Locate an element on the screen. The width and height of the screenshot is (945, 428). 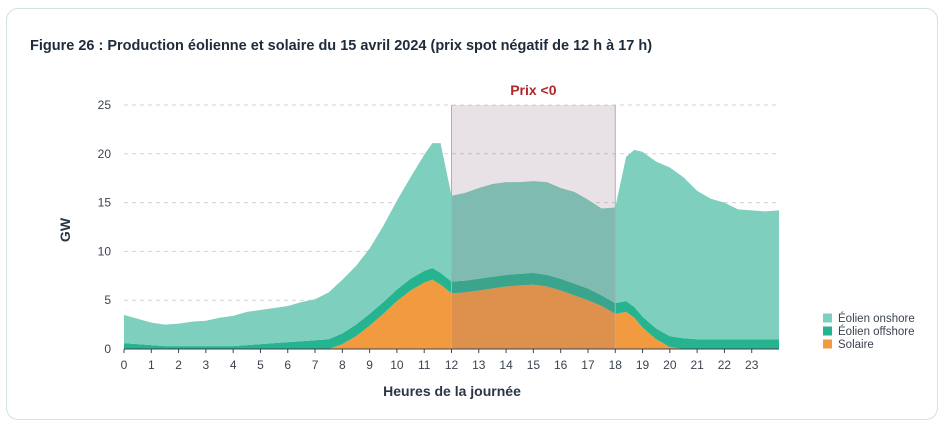
x-tick-label: 20 is located at coordinates (670, 365).